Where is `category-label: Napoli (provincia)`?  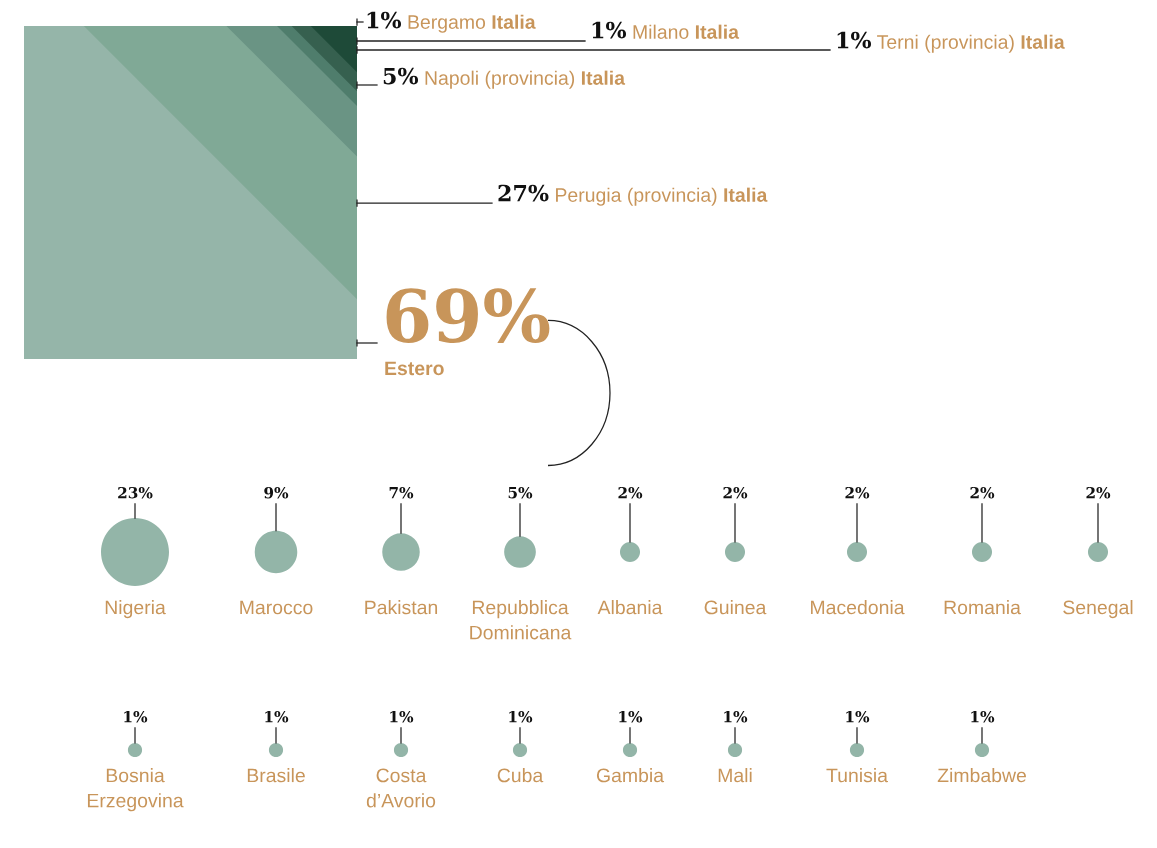
category-label: Napoli (provincia) is located at coordinates (500, 79).